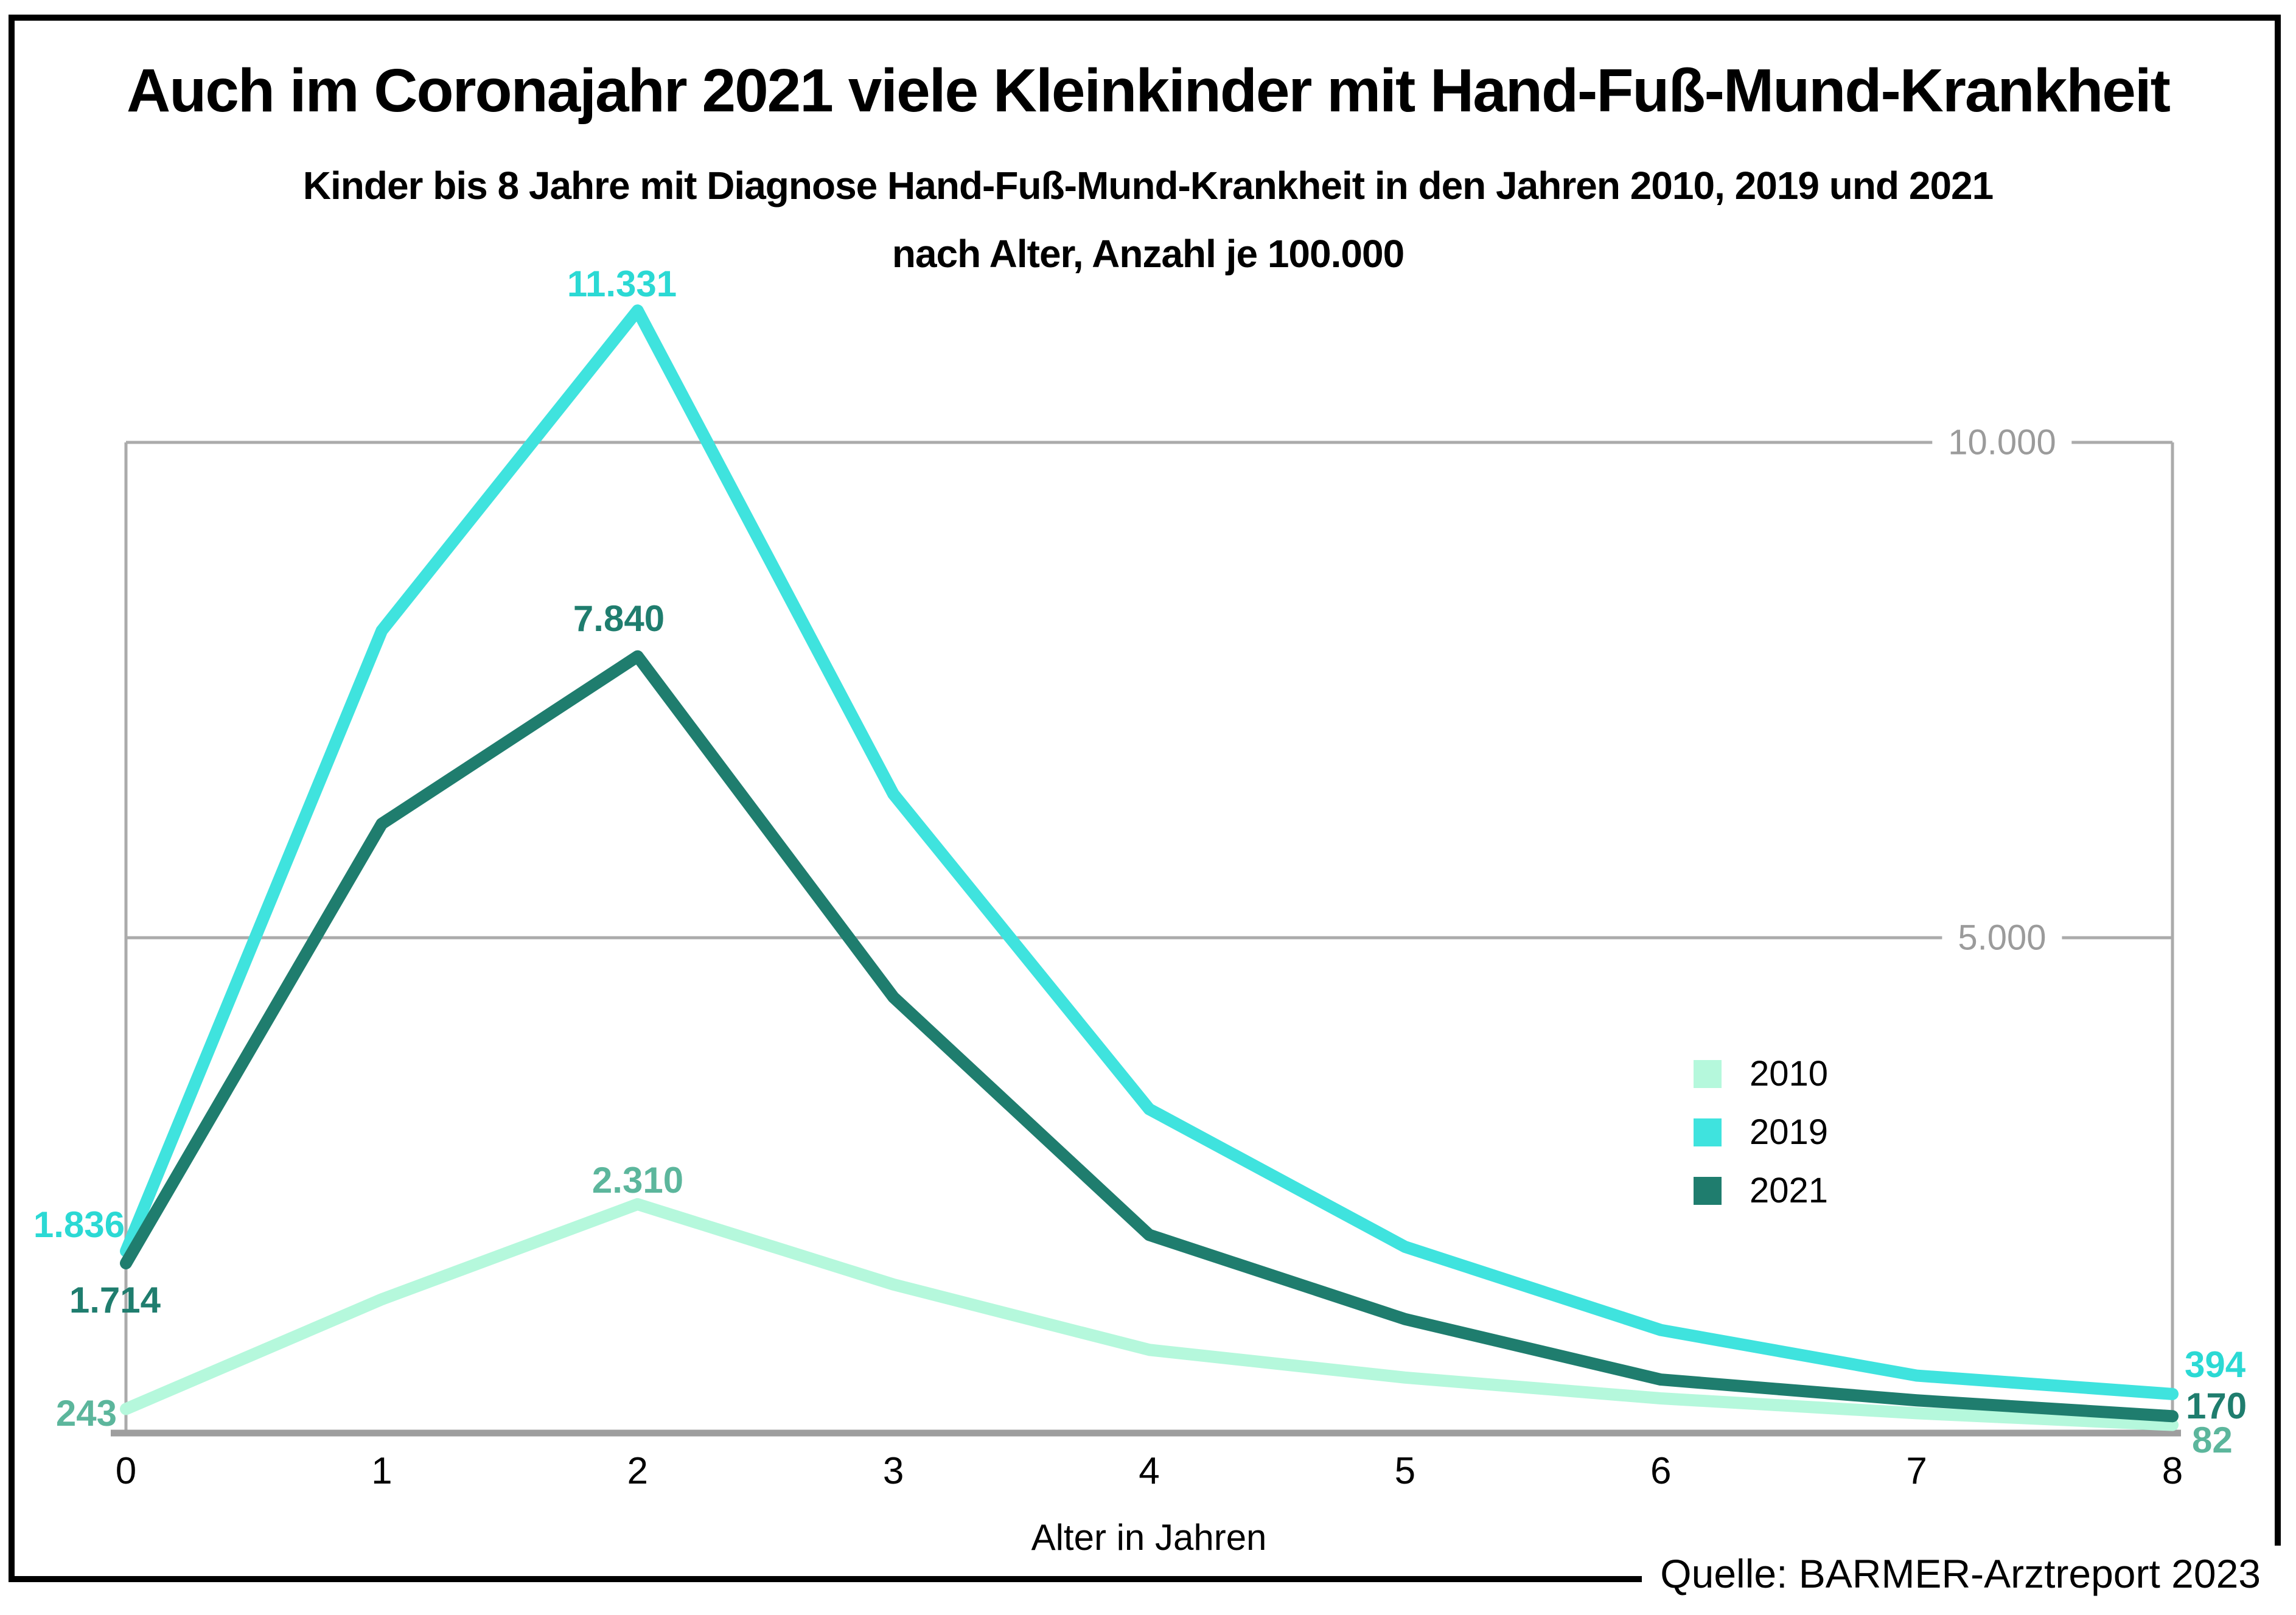 Image resolution: width=2296 pixels, height=1615 pixels. What do you see at coordinates (637, 1471) in the screenshot?
I see `x-tick-label-2: 2` at bounding box center [637, 1471].